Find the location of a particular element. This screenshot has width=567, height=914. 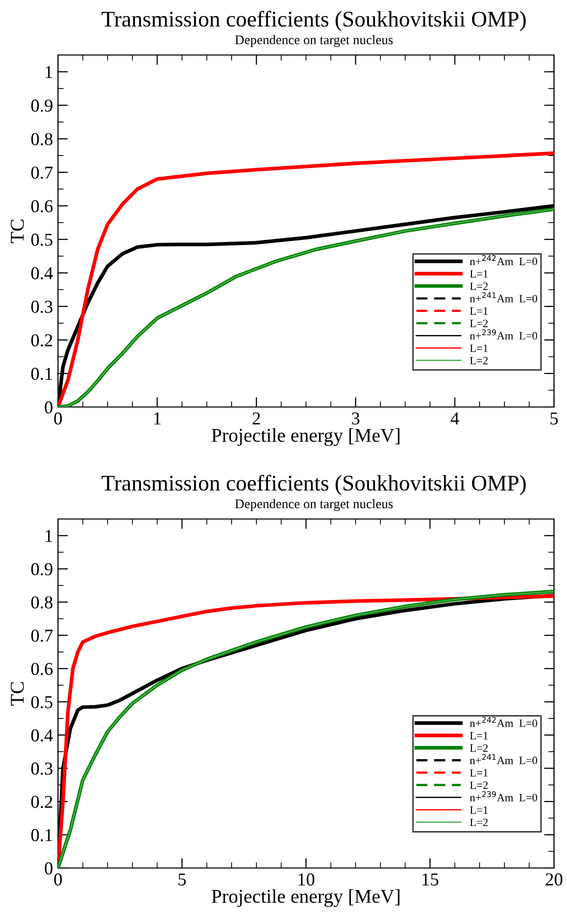

x-tick-label: 15 is located at coordinates (430, 879).